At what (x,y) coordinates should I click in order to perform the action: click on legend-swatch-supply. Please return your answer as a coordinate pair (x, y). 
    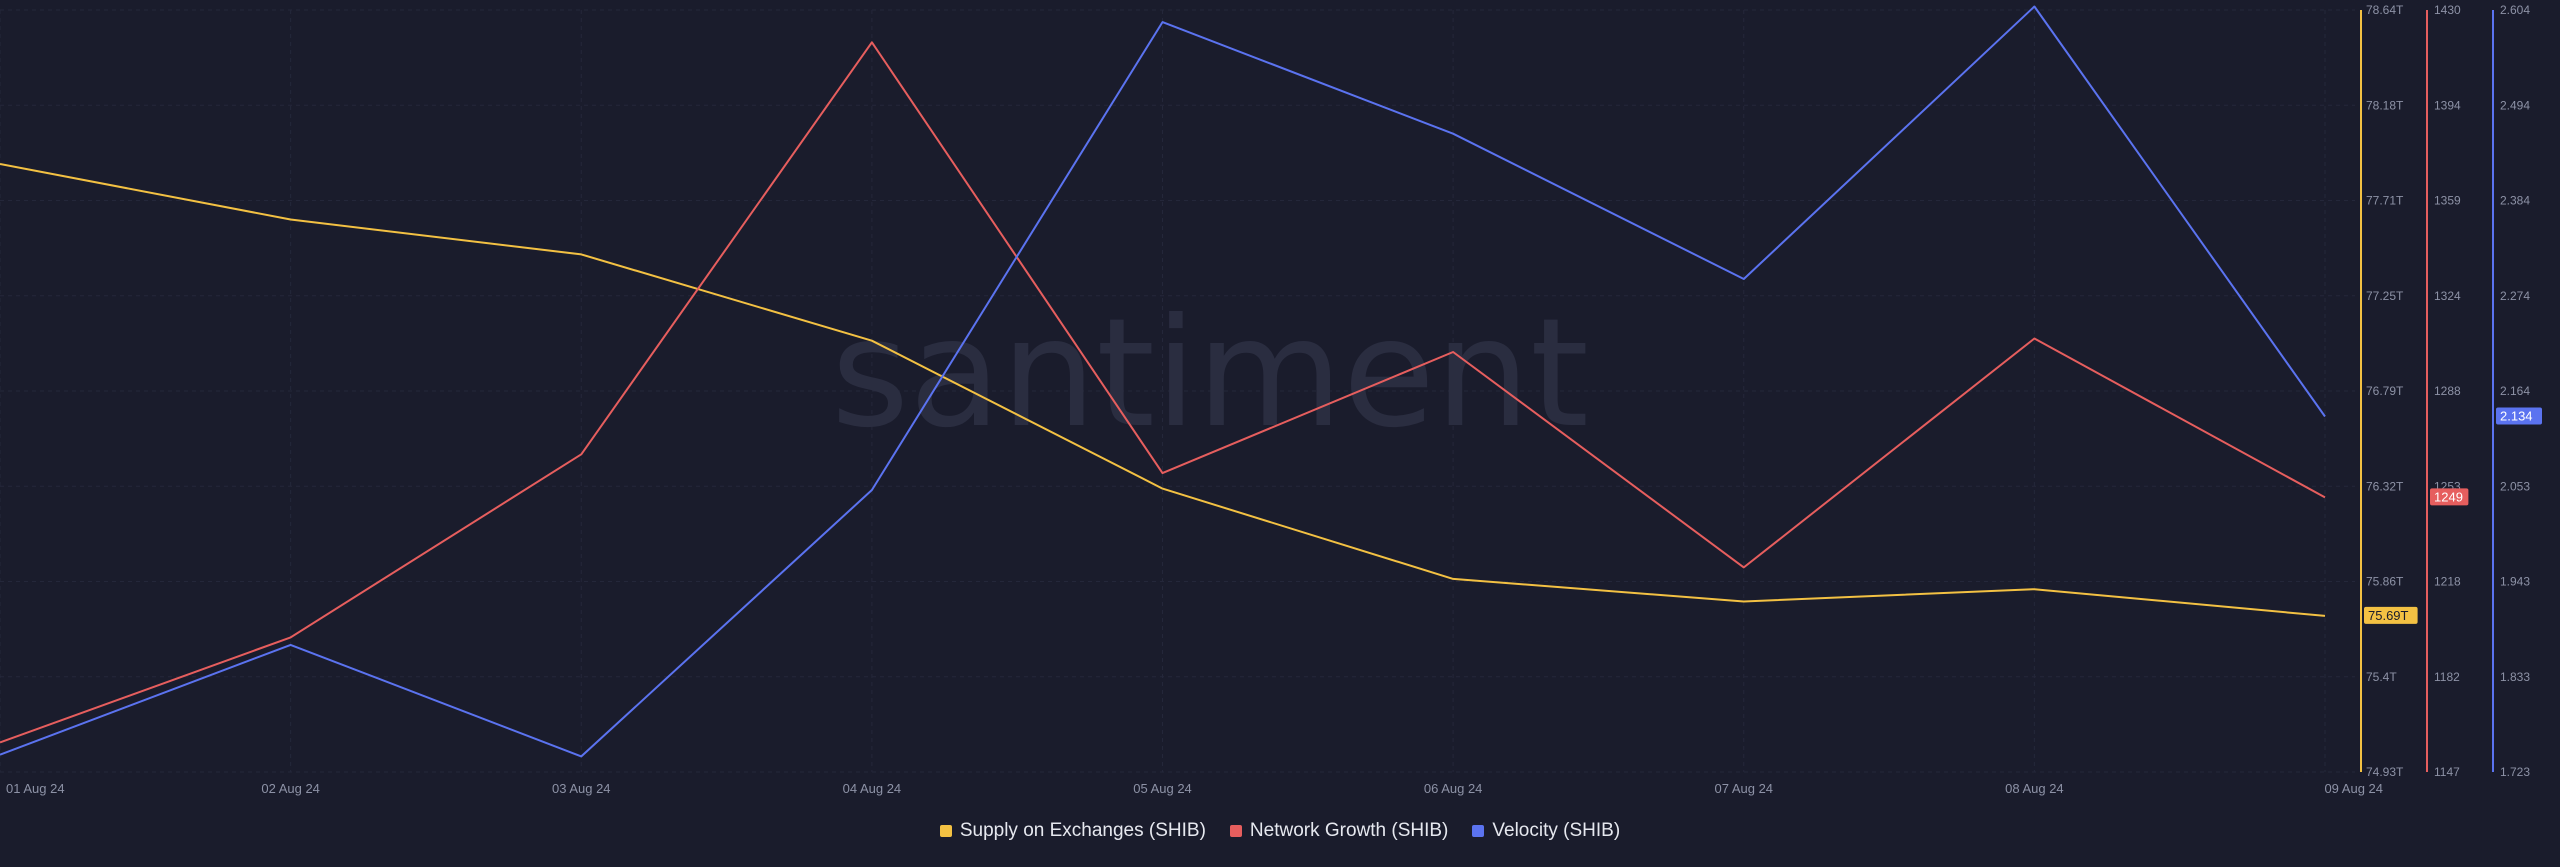
    Looking at the image, I should click on (945, 831).